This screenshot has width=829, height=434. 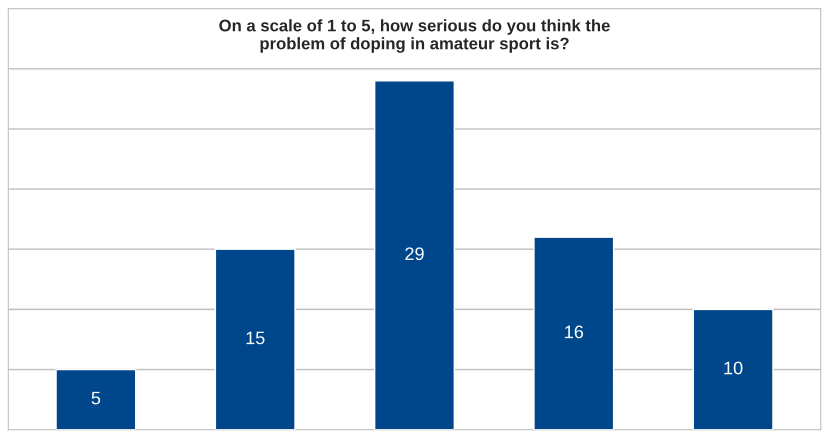 I want to click on data-label: 29, so click(x=414, y=253).